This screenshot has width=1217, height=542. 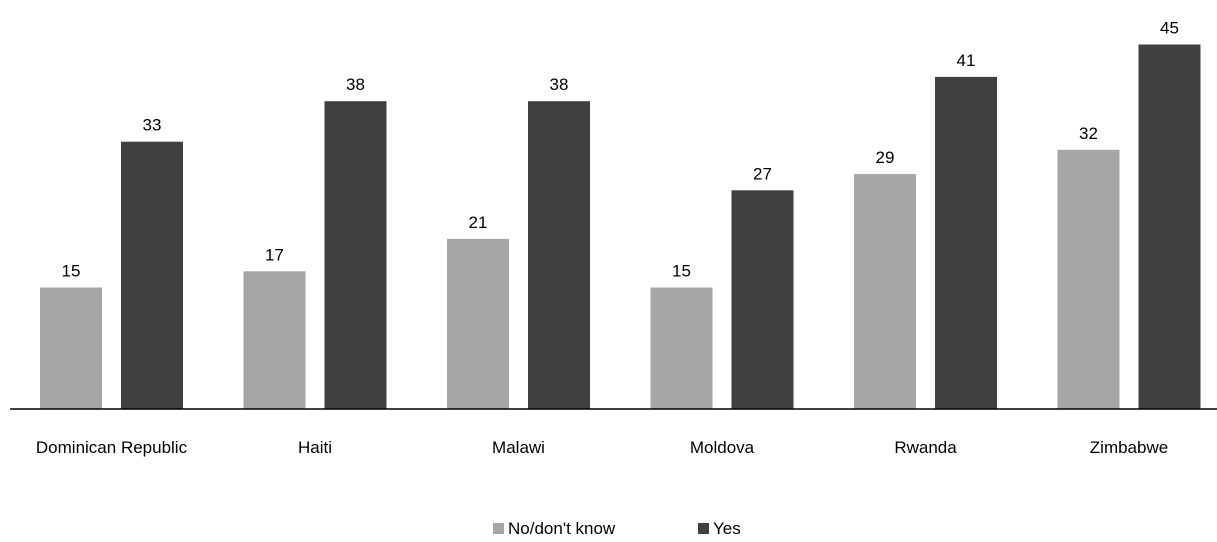 What do you see at coordinates (152, 125) in the screenshot?
I see `value-label-dominican-republic-yes: 33` at bounding box center [152, 125].